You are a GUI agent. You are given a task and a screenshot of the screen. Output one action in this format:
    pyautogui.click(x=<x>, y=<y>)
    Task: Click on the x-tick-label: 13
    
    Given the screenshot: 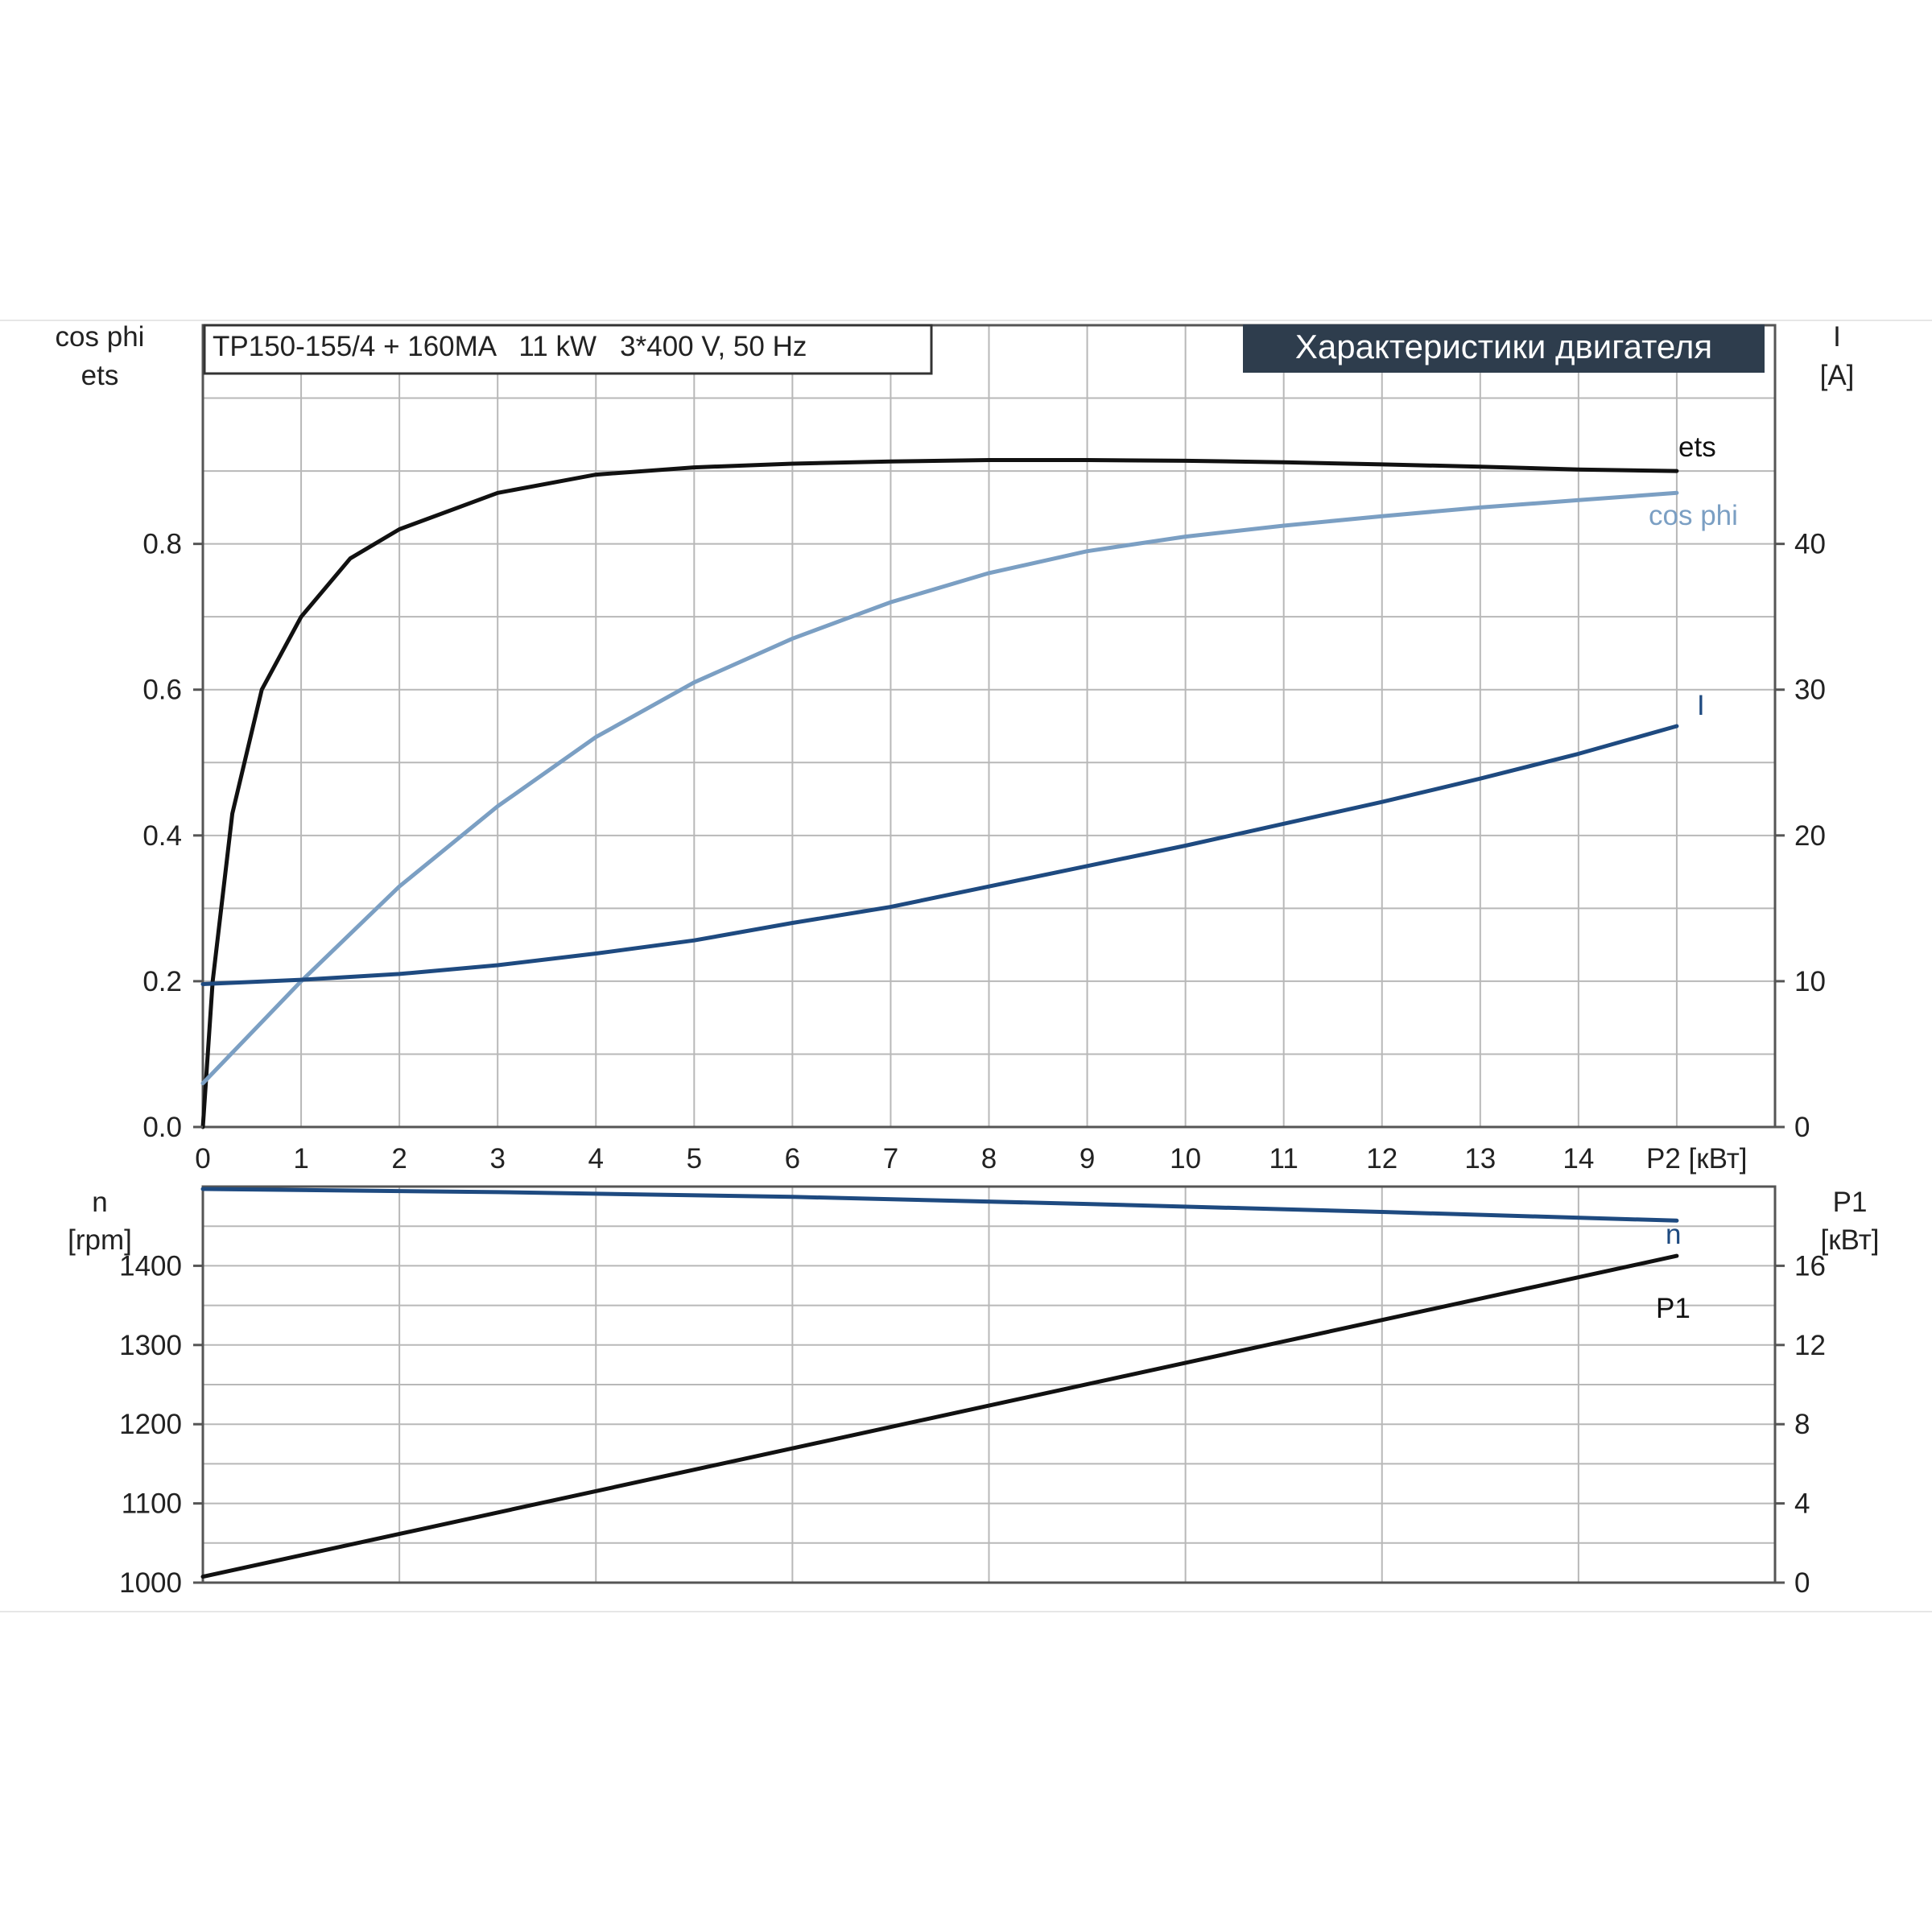 What is the action you would take?
    pyautogui.click(x=1480, y=1158)
    